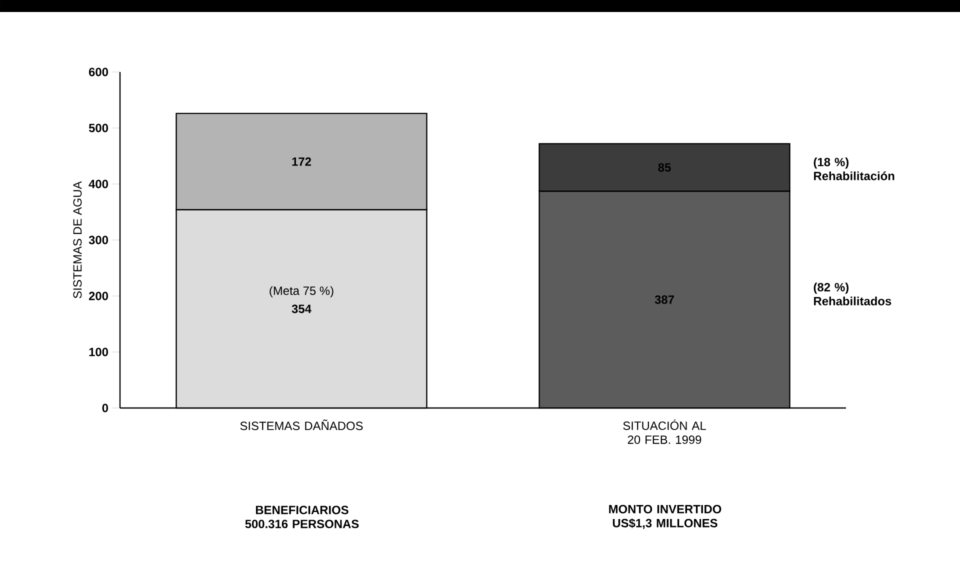 The width and height of the screenshot is (960, 577). What do you see at coordinates (98, 72) in the screenshot?
I see `y-tick-label: 600` at bounding box center [98, 72].